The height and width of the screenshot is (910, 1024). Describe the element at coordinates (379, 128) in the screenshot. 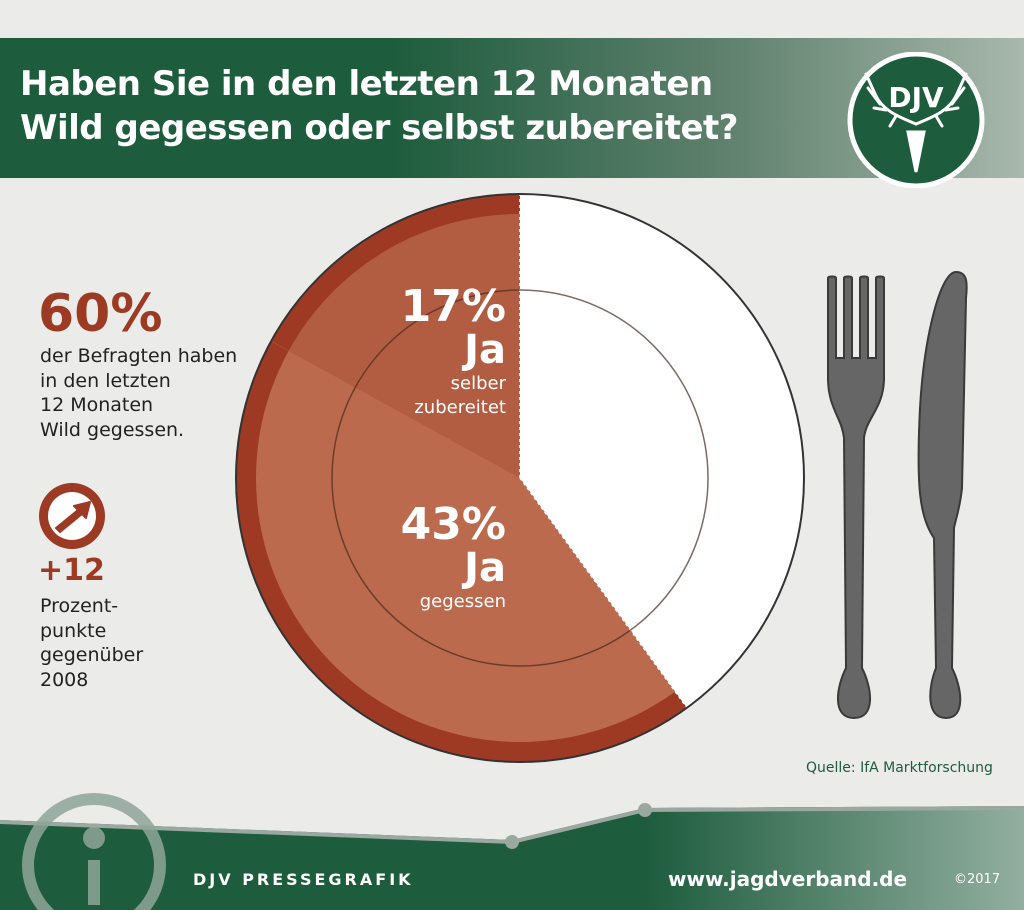

I see `title-line-2: Wild gegessen oder selbst zubereitet?` at that location.